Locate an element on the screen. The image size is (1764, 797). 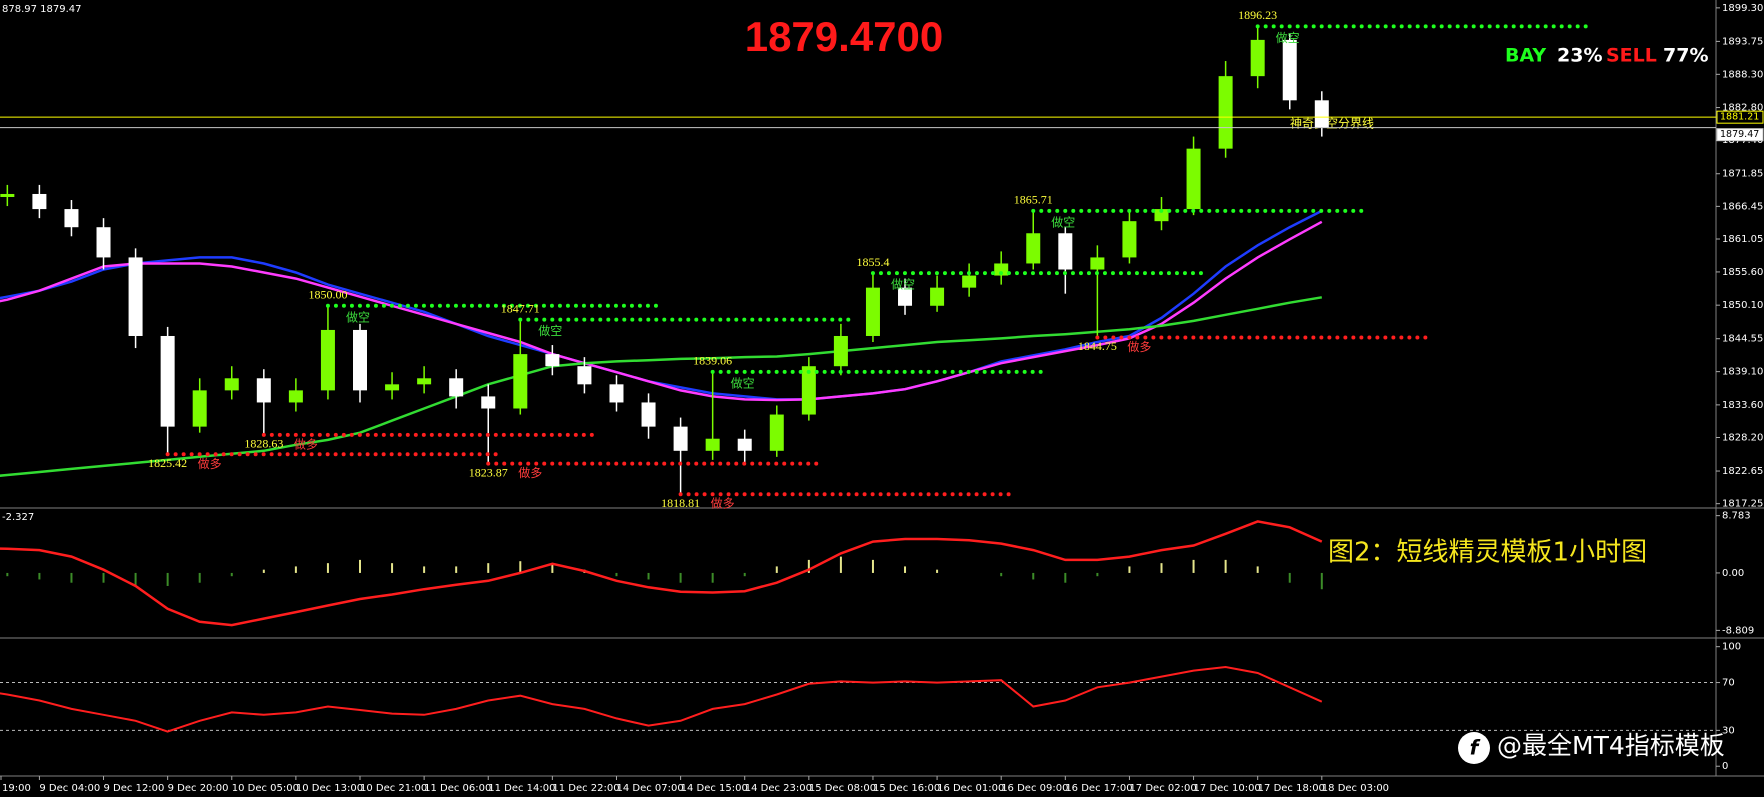
x-tick-label: 17 Dec 02:00 is located at coordinates (1162, 788).